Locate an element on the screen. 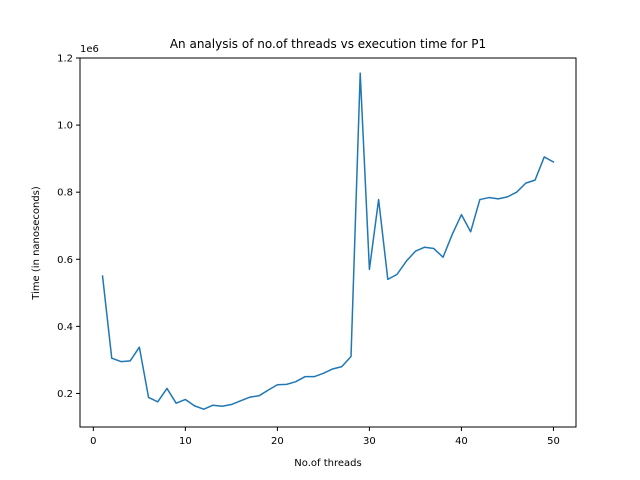 The height and width of the screenshot is (480, 640). y-tick-label: 0.4 is located at coordinates (65, 327).